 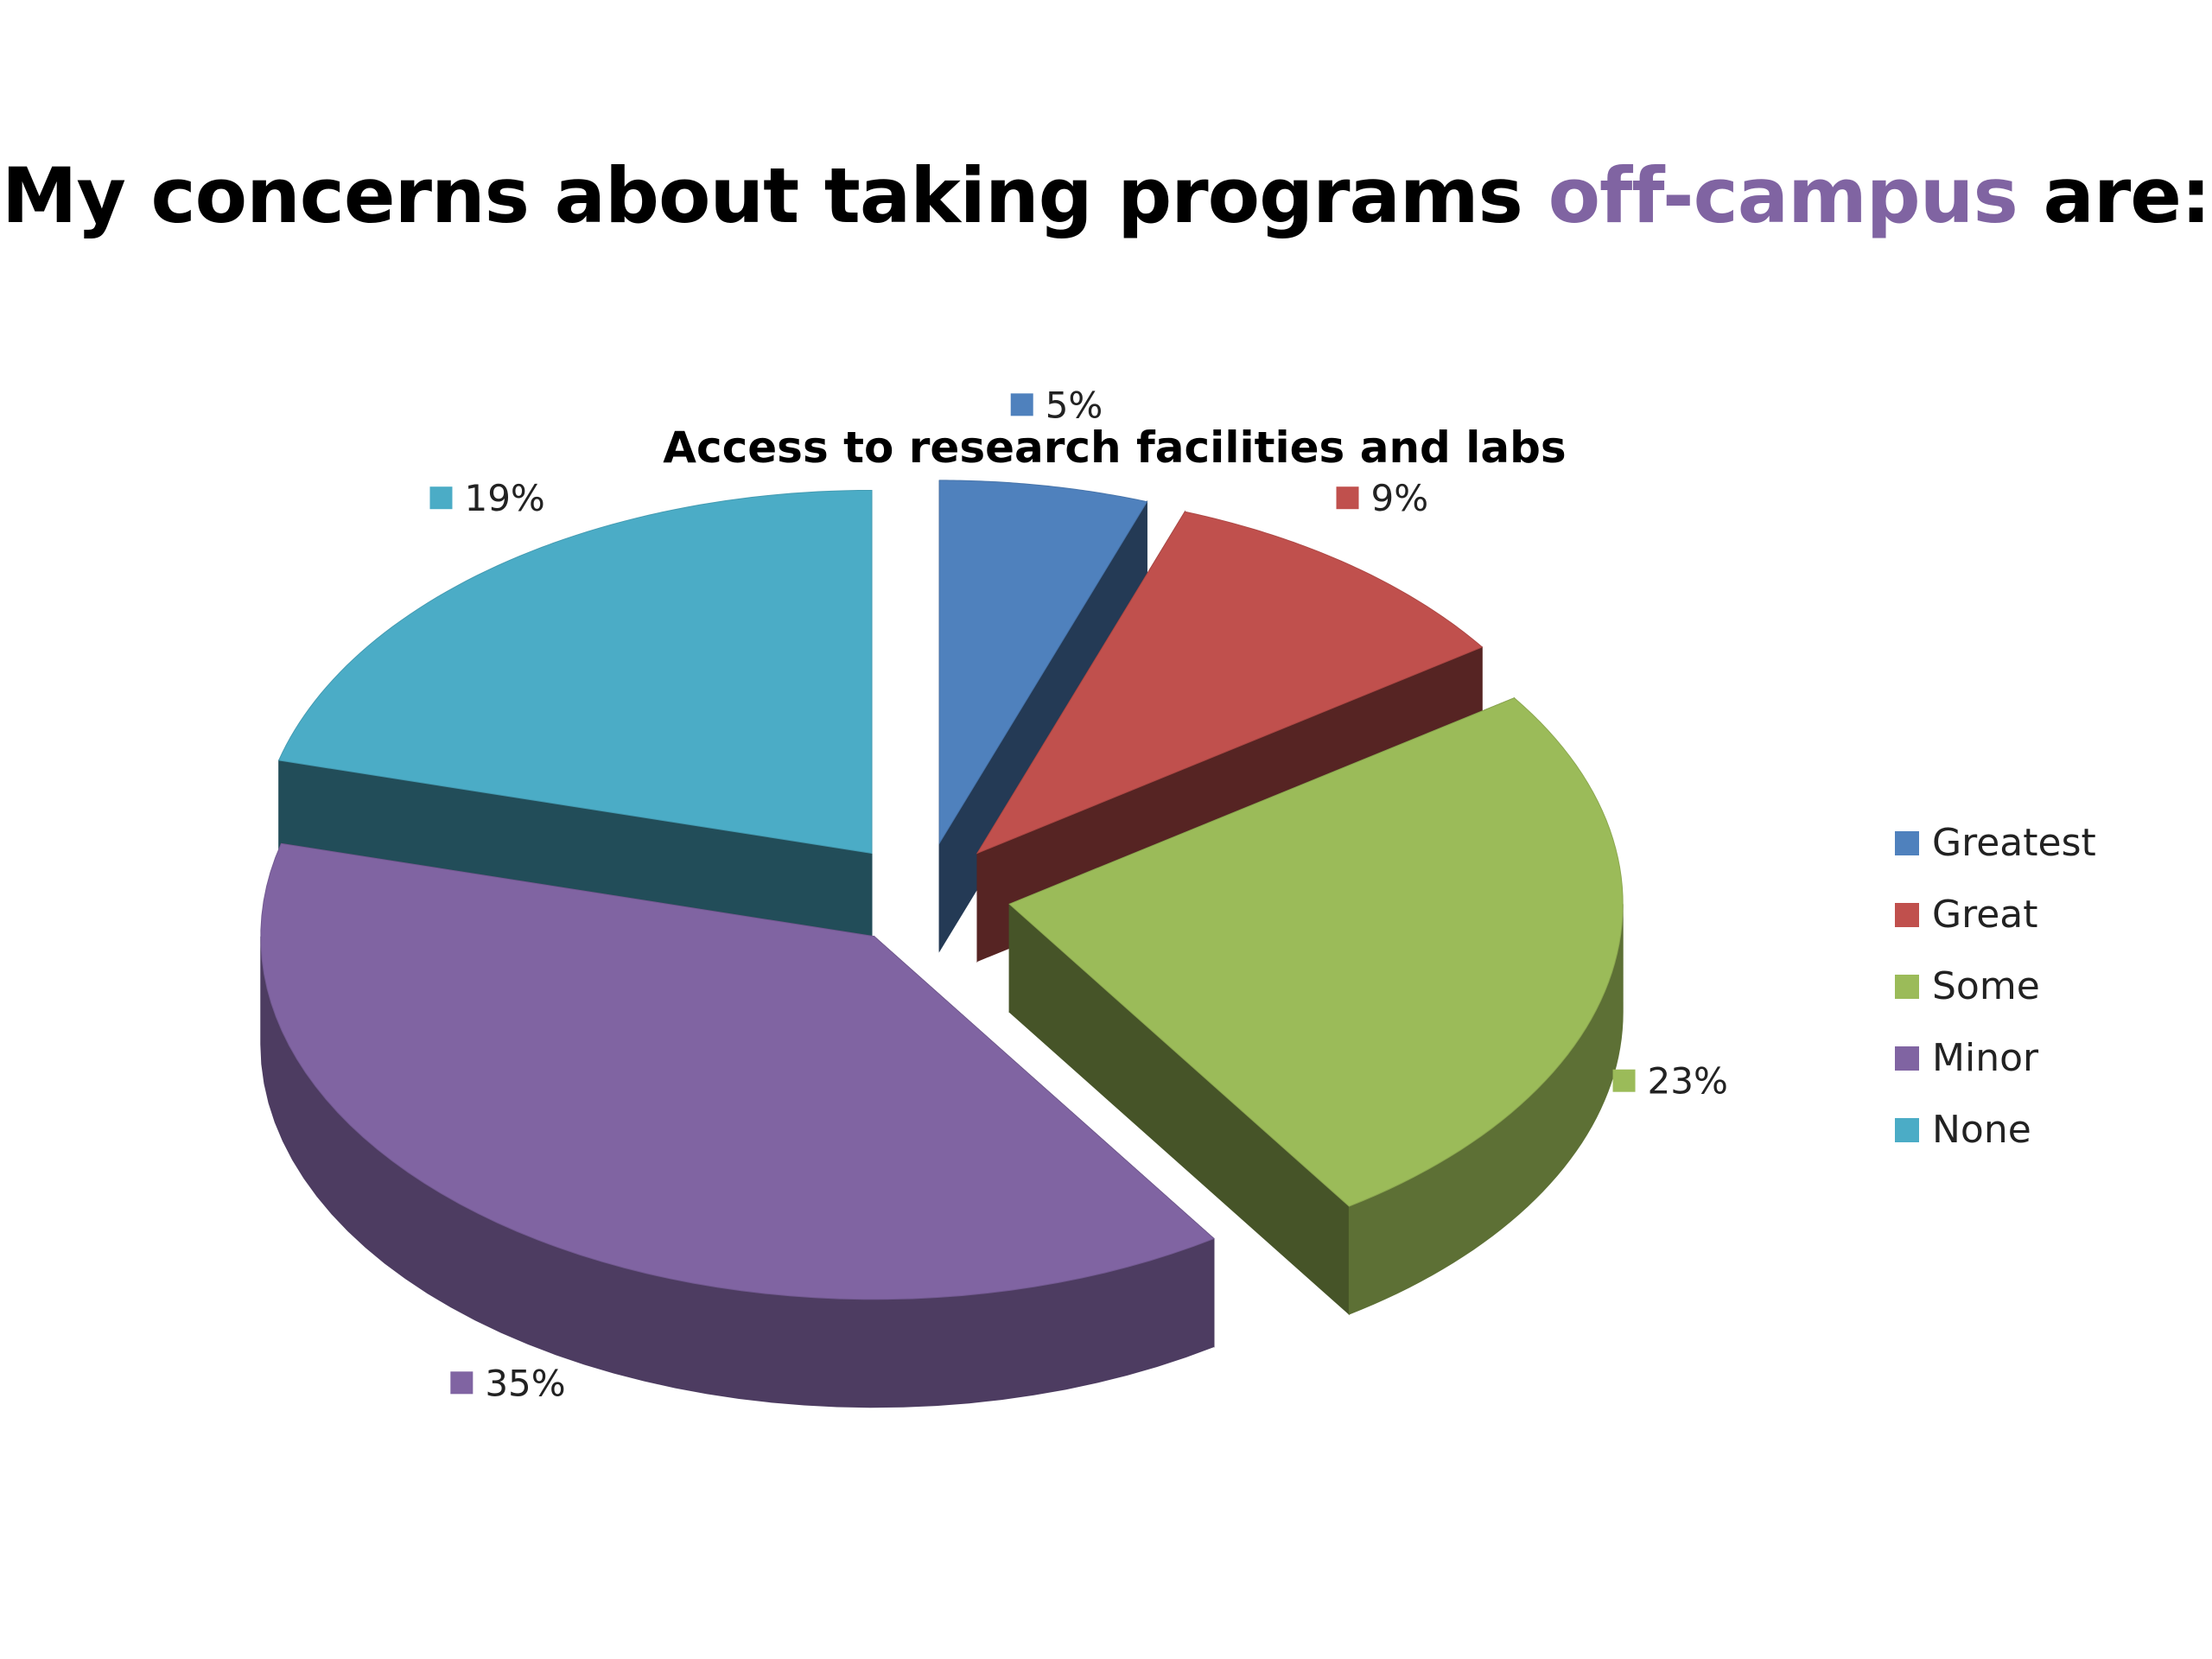 I want to click on legend: Greatest Great Some Minor None, so click(x=1995, y=986).